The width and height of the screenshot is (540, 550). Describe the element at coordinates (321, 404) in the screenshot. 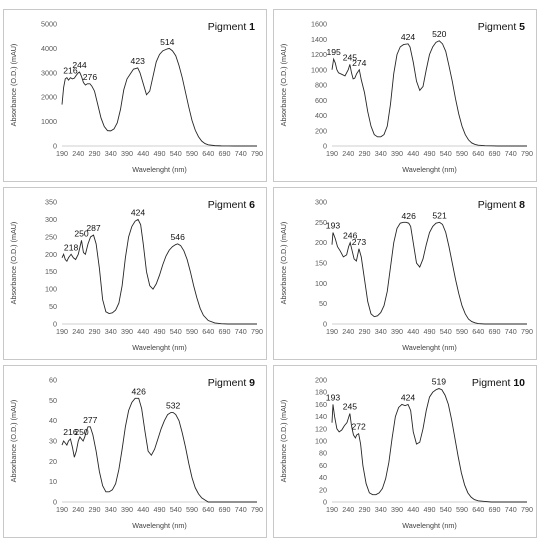

I see `y-tick-label: 160` at that location.